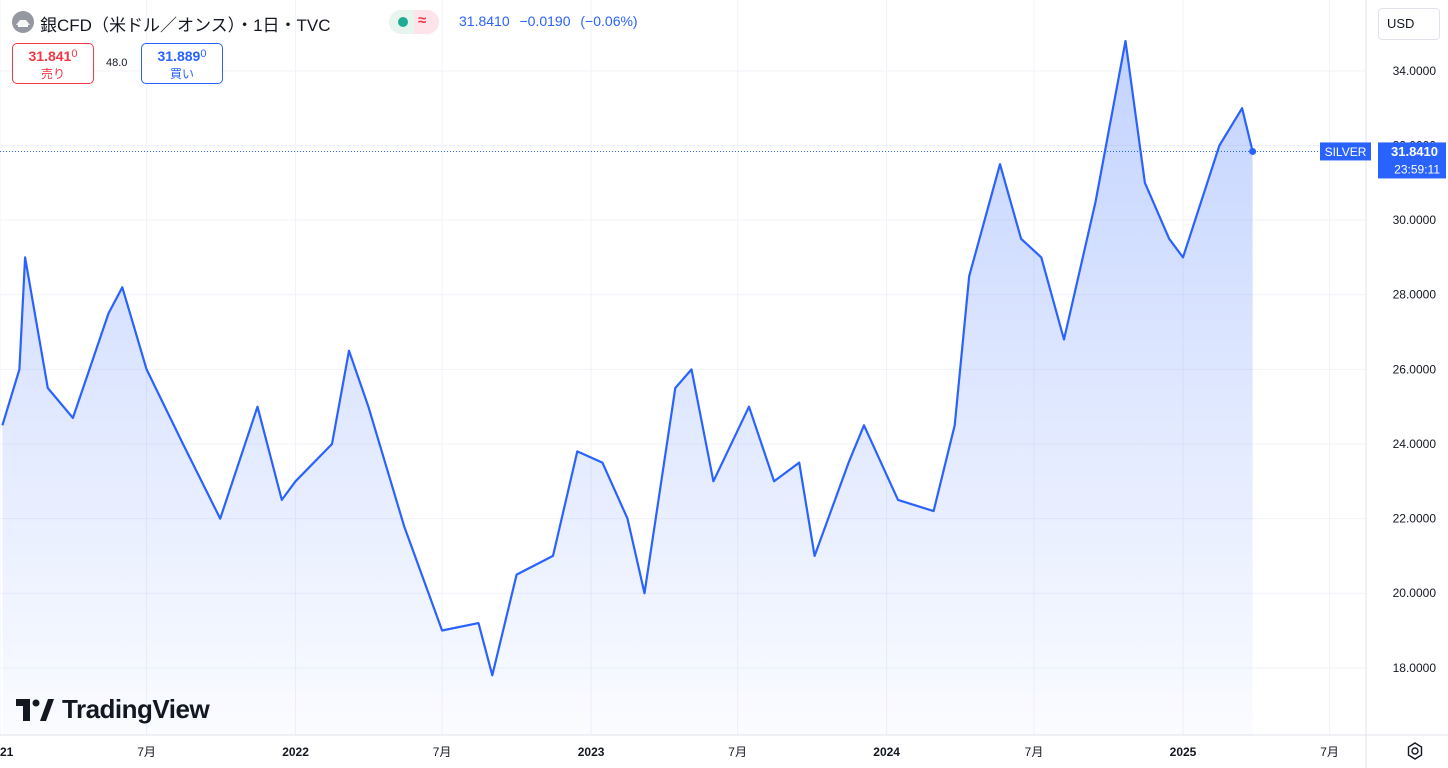 The width and height of the screenshot is (1448, 768). I want to click on last-price-text: 31.8410, so click(1414, 151).